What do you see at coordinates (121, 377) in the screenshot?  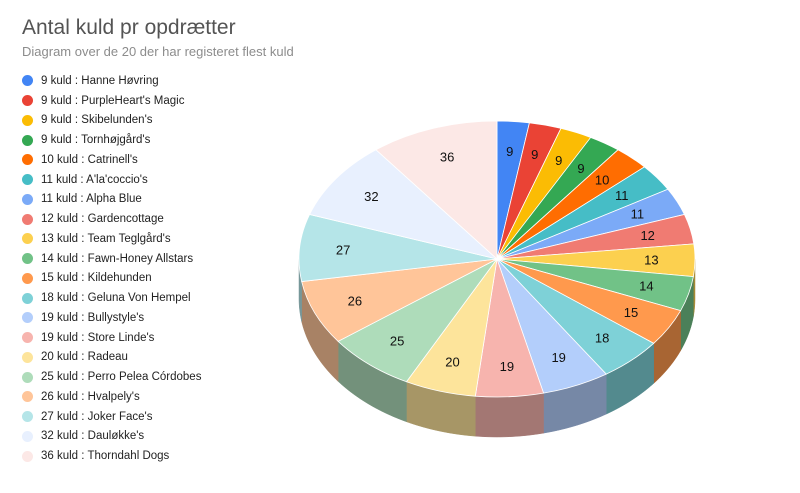 I see `legend-label: 25 kuld : Perro Pelea Córdobes` at bounding box center [121, 377].